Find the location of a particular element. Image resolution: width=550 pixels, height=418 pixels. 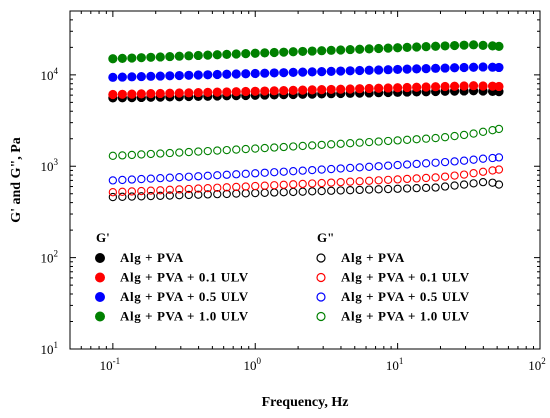

x-tick-label: 10⁰ is located at coordinates (252, 364).